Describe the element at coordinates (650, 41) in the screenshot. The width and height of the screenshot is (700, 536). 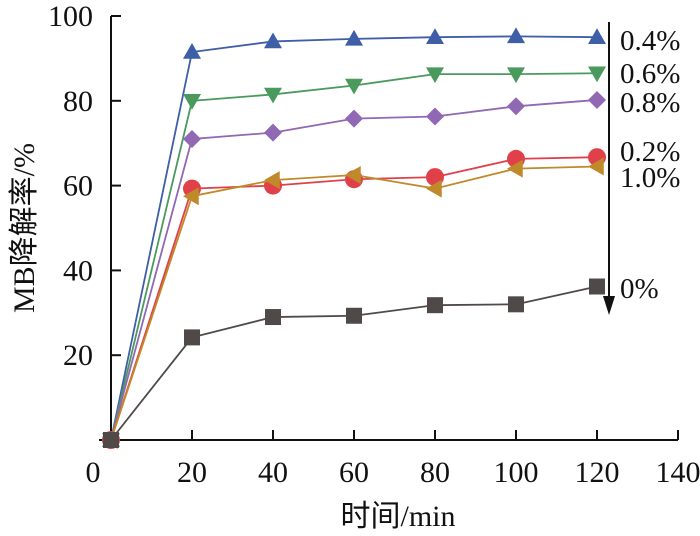
I see `series-label: 0.4%` at that location.